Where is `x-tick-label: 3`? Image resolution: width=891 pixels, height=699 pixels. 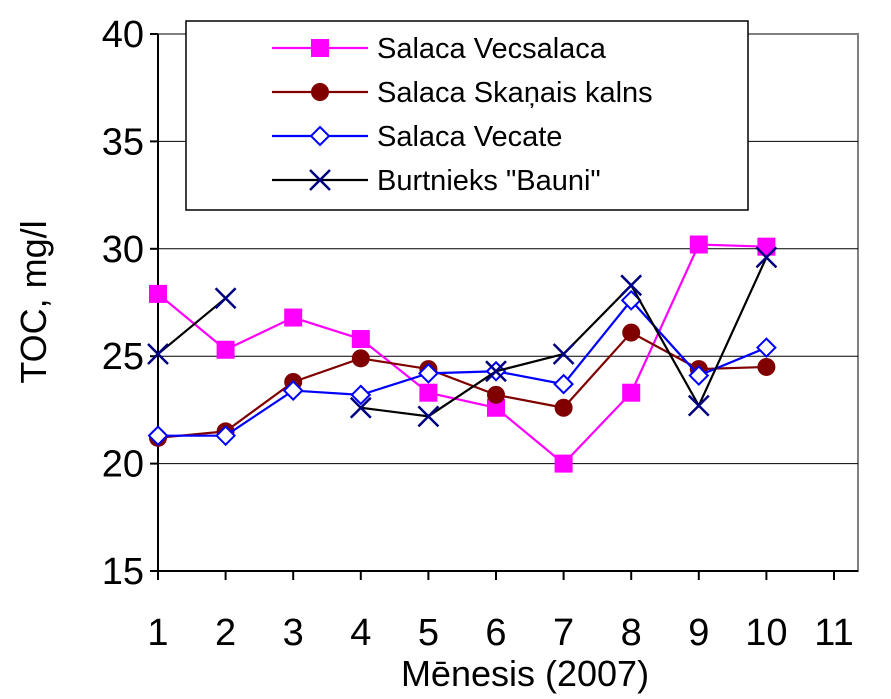
x-tick-label: 3 is located at coordinates (293, 633).